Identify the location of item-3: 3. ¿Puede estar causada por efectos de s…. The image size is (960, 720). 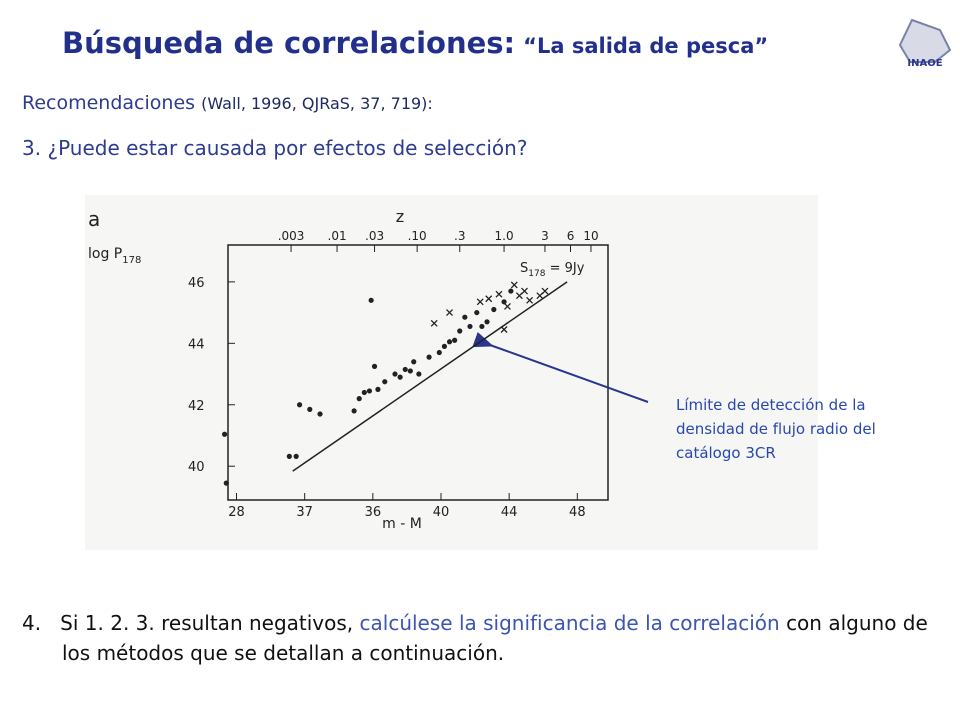
(274, 148).